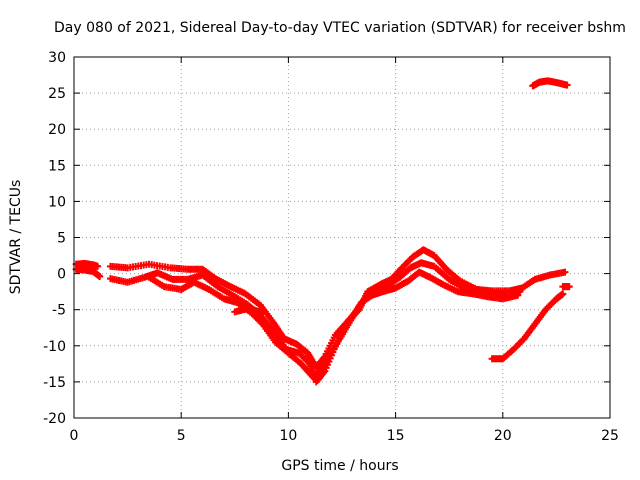 This screenshot has height=480, width=640. I want to click on x-axis-label: GPS time / hours, so click(339, 466).